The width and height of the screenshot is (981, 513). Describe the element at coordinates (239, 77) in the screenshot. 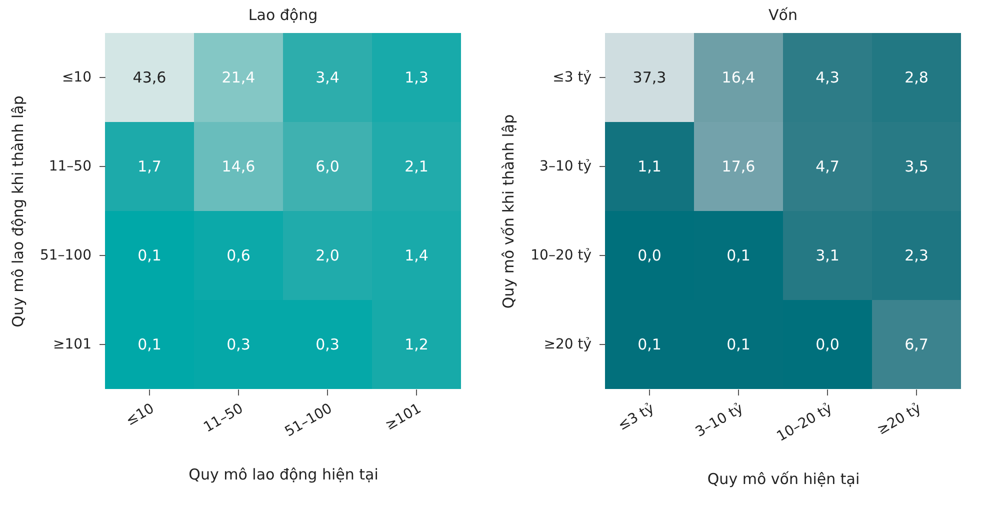

I see `data-label: 21,4` at that location.